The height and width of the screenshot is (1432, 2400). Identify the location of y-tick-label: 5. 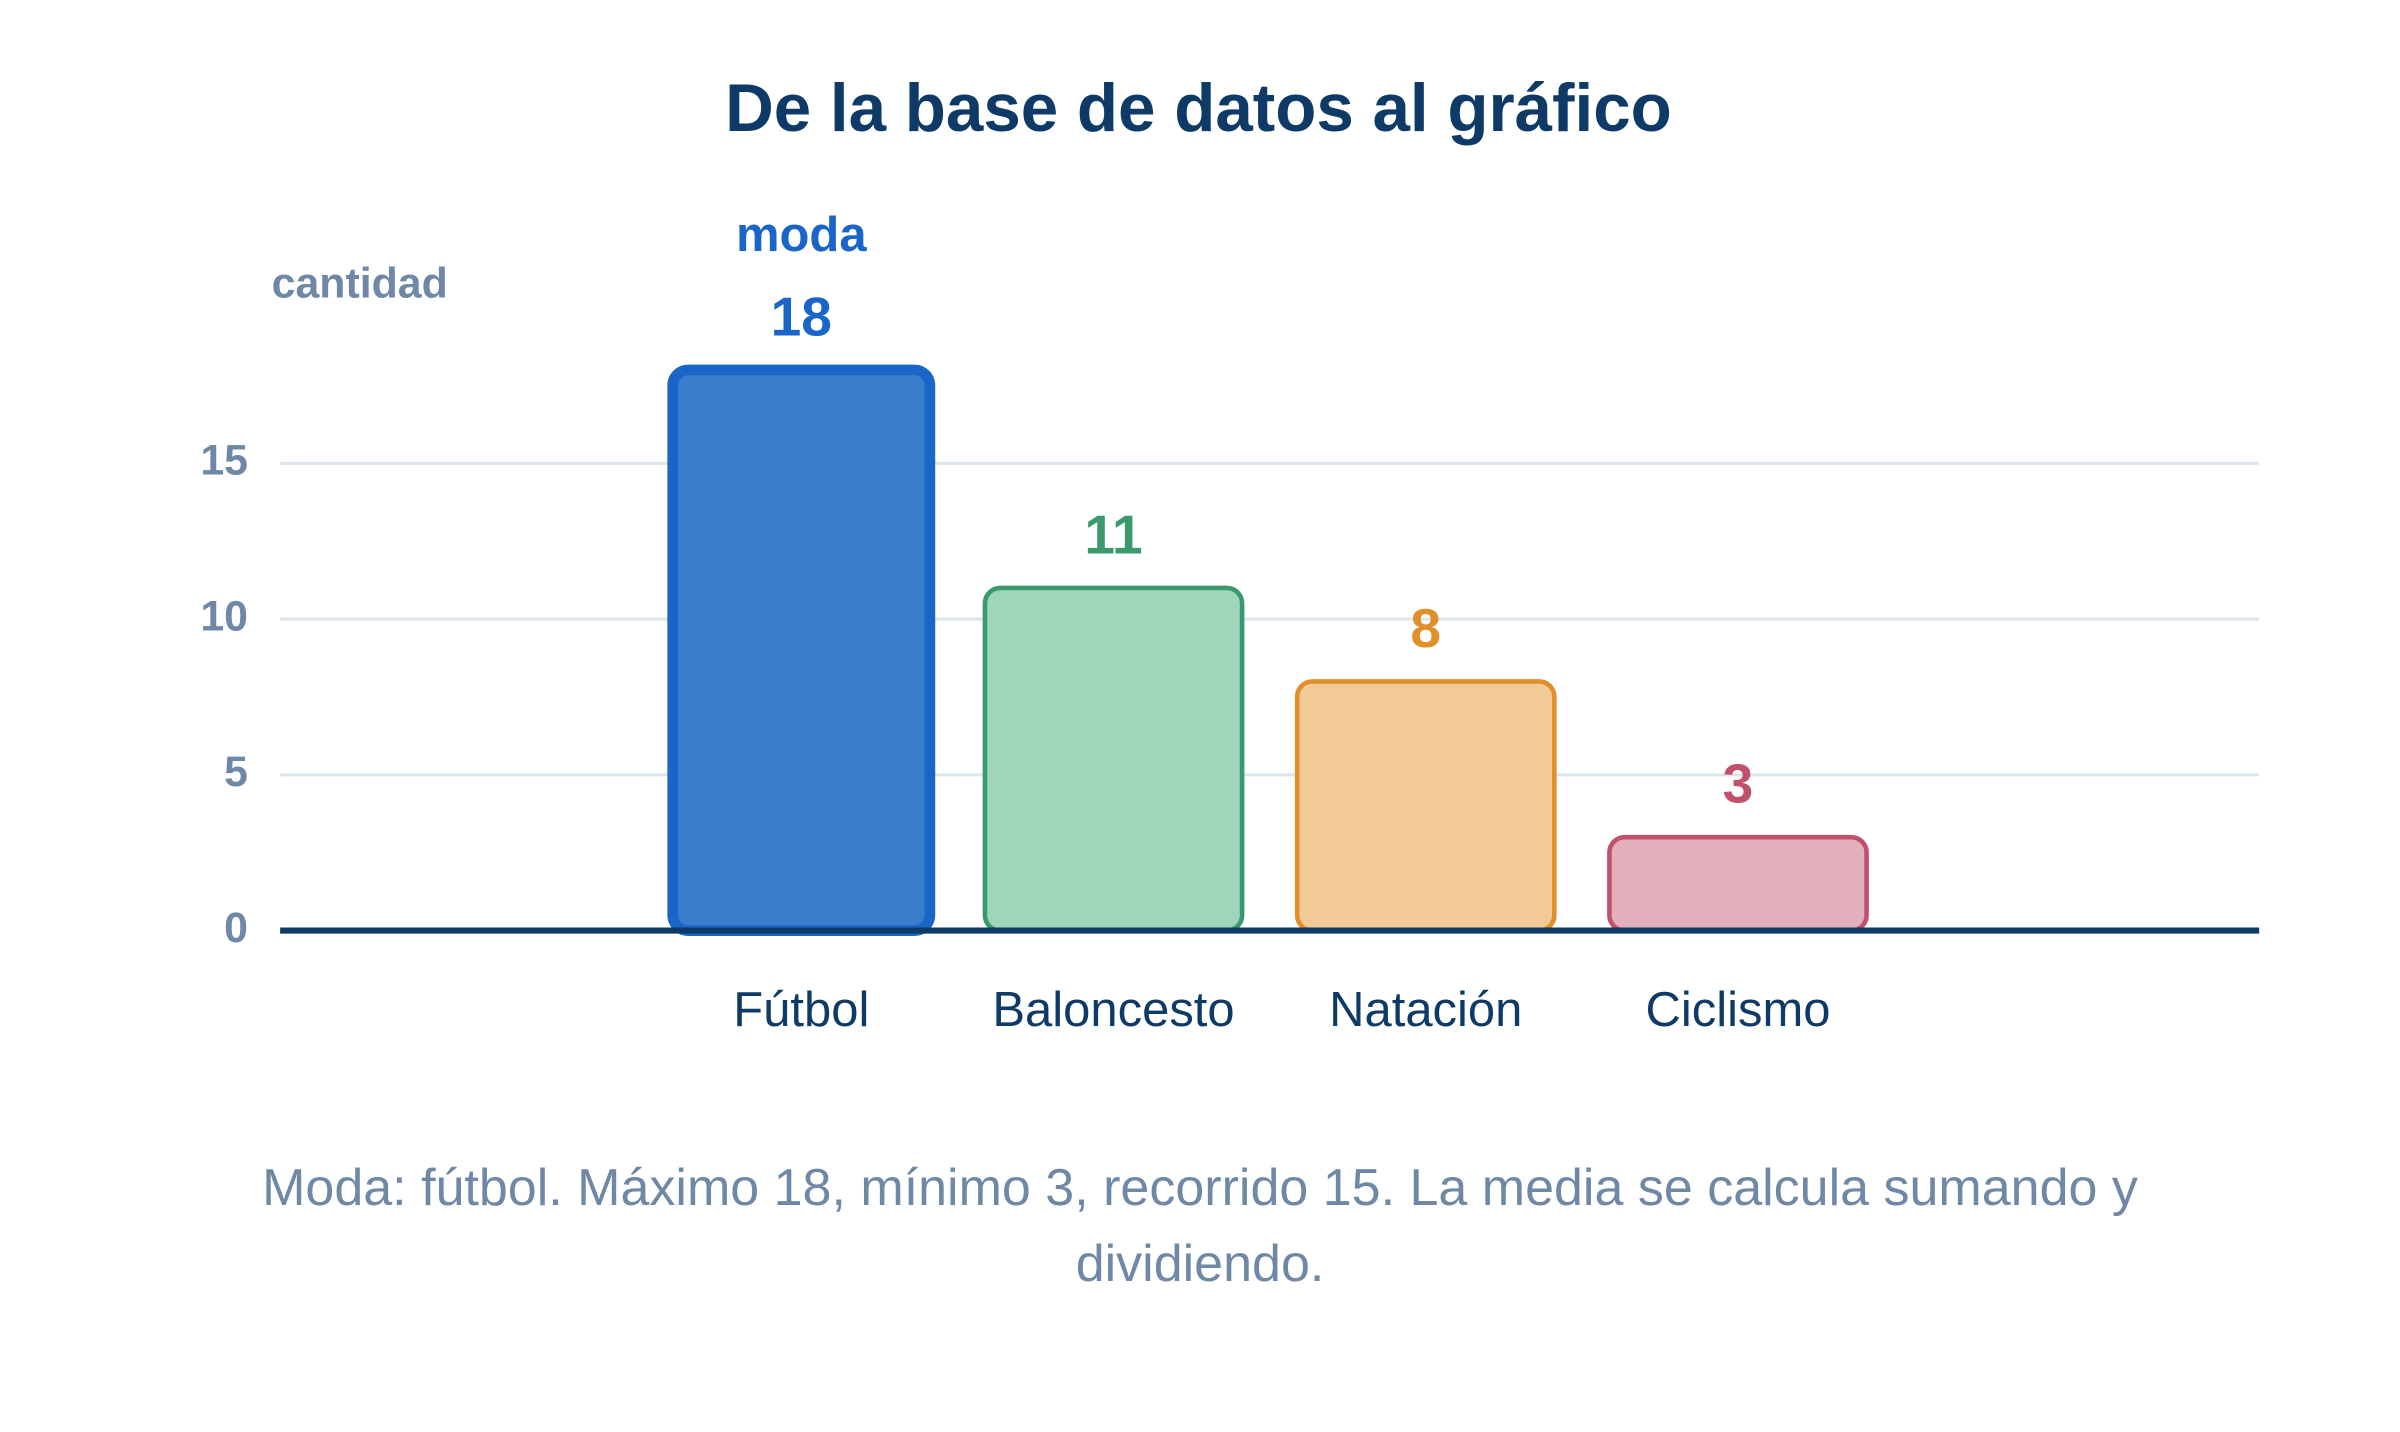
(236, 772).